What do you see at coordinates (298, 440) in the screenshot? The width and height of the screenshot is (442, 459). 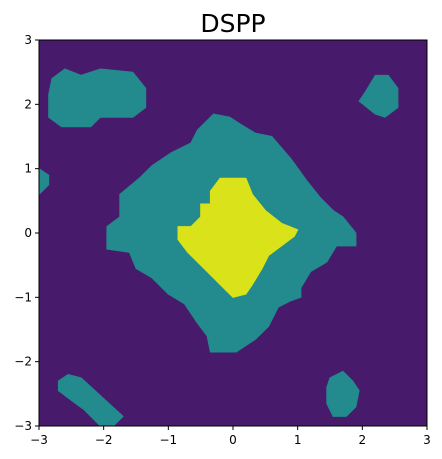 I see `x-tick-label: 1` at bounding box center [298, 440].